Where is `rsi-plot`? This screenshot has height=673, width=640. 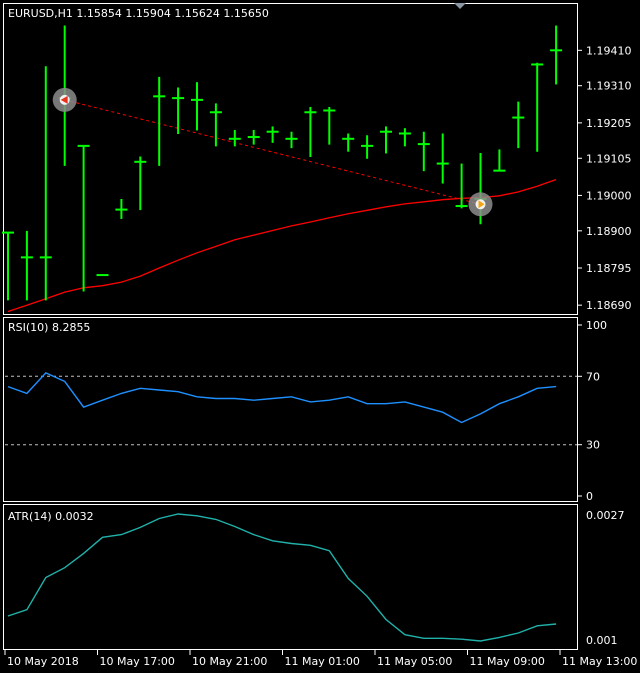 rsi-plot is located at coordinates (291, 409).